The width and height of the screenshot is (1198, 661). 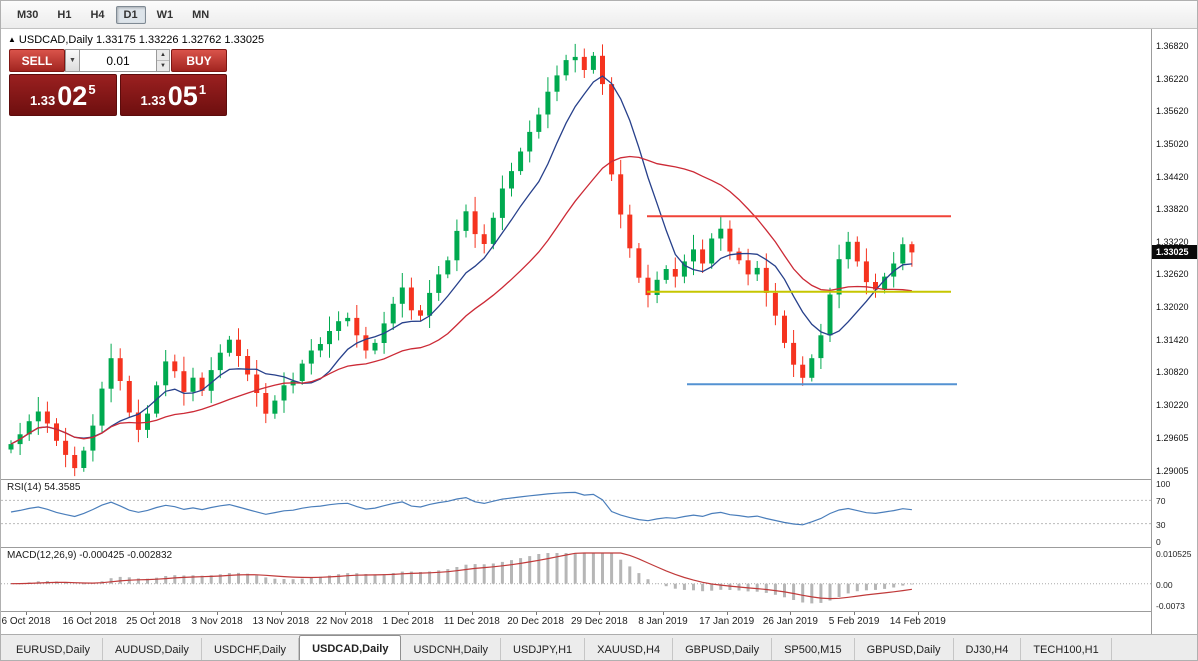 I want to click on chart-tab-eurusd: EURUSD,Daily, so click(x=53, y=649).